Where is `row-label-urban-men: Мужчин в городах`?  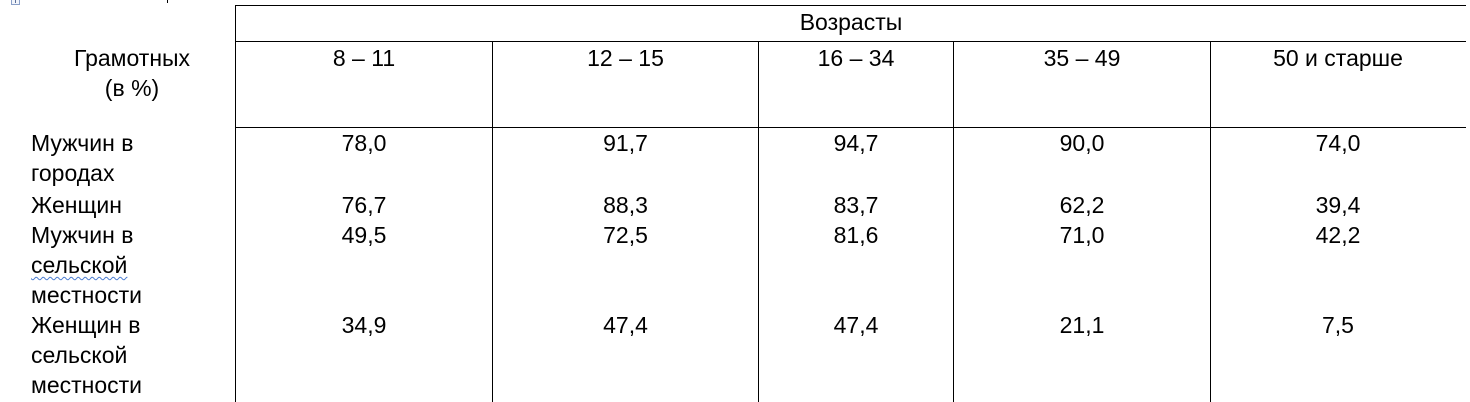 row-label-urban-men: Мужчин в городах is located at coordinates (131, 158).